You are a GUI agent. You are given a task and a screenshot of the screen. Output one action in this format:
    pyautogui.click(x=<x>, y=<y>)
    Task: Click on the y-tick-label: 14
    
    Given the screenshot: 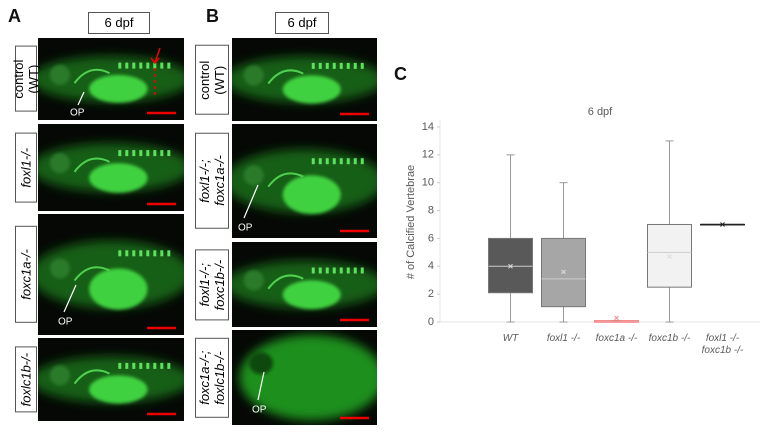 What is the action you would take?
    pyautogui.click(x=428, y=127)
    